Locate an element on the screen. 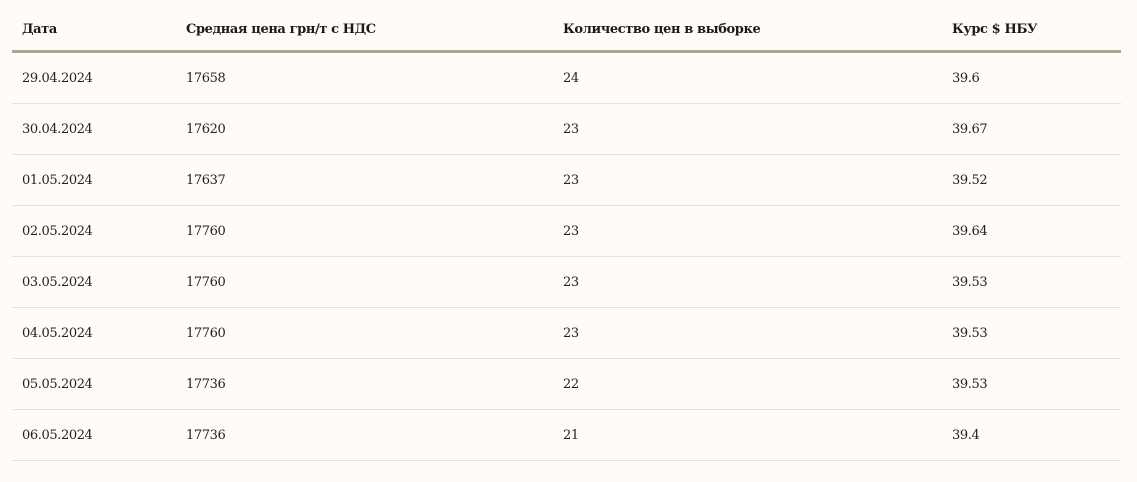 The height and width of the screenshot is (482, 1137). cell-date: 29.04.2024 is located at coordinates (94, 77).